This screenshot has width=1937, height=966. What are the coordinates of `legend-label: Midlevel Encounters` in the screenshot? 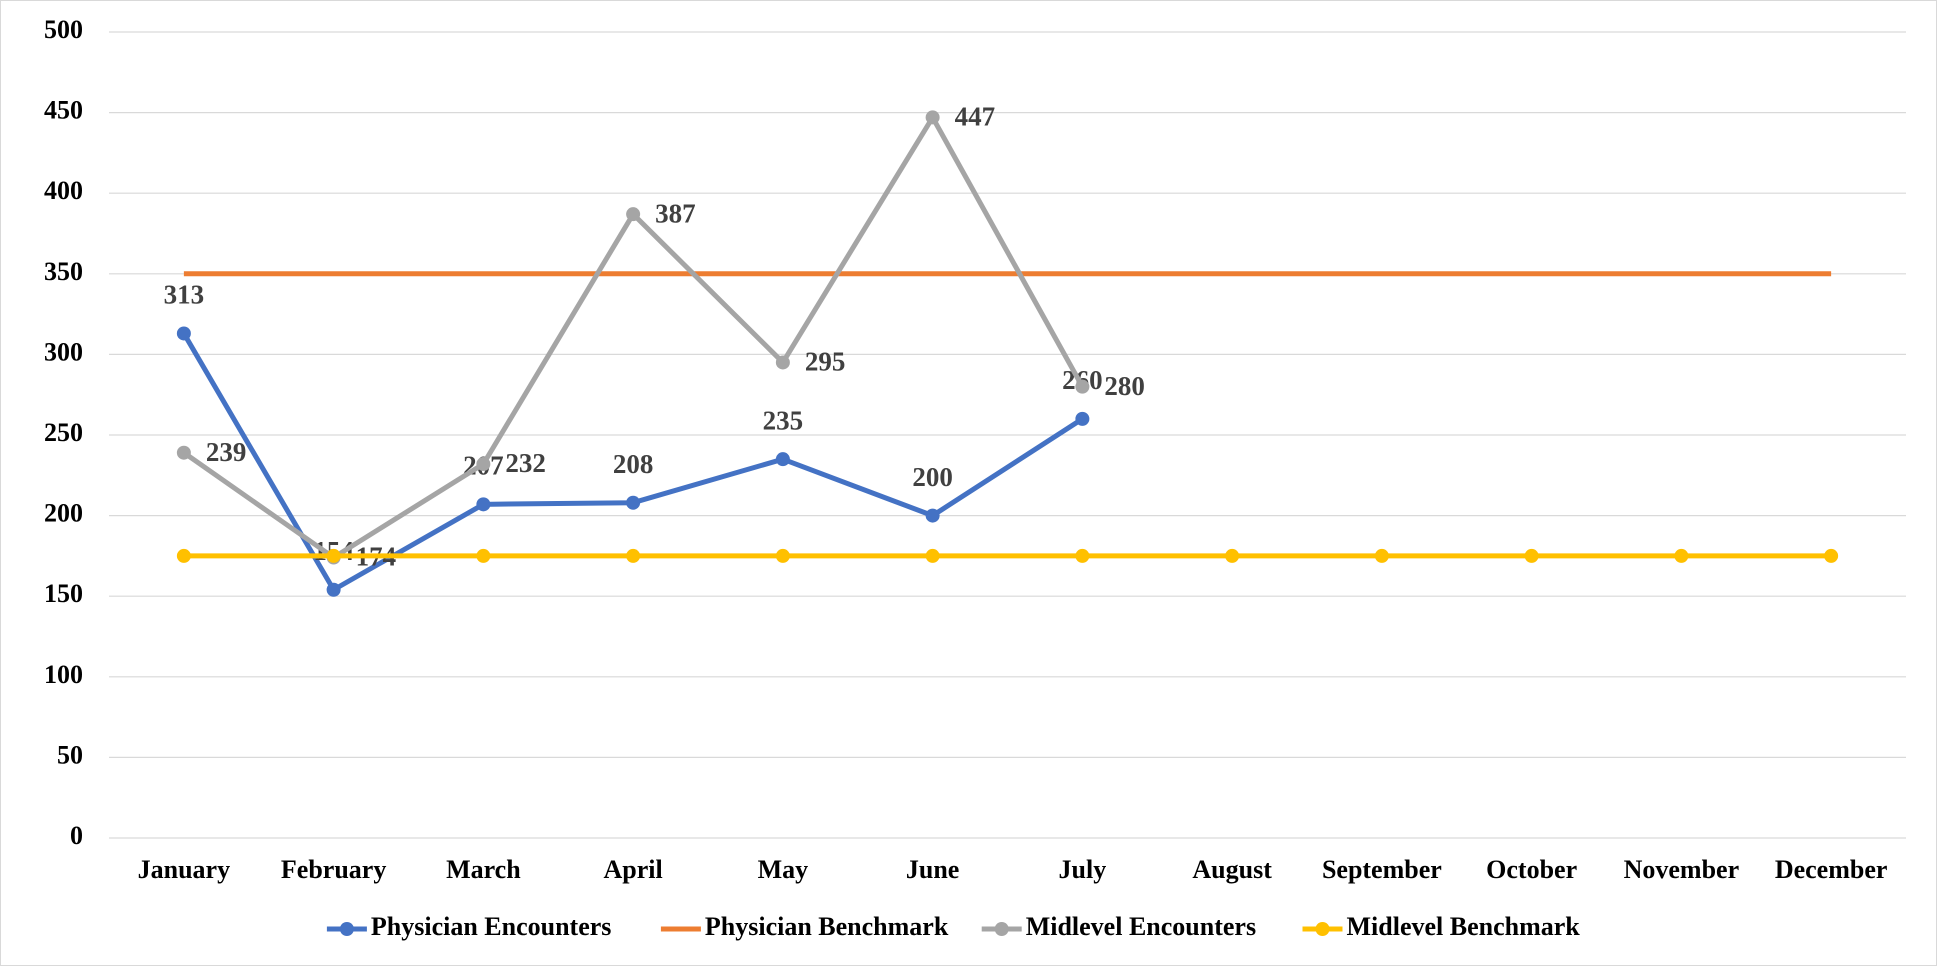 It's located at (1141, 926).